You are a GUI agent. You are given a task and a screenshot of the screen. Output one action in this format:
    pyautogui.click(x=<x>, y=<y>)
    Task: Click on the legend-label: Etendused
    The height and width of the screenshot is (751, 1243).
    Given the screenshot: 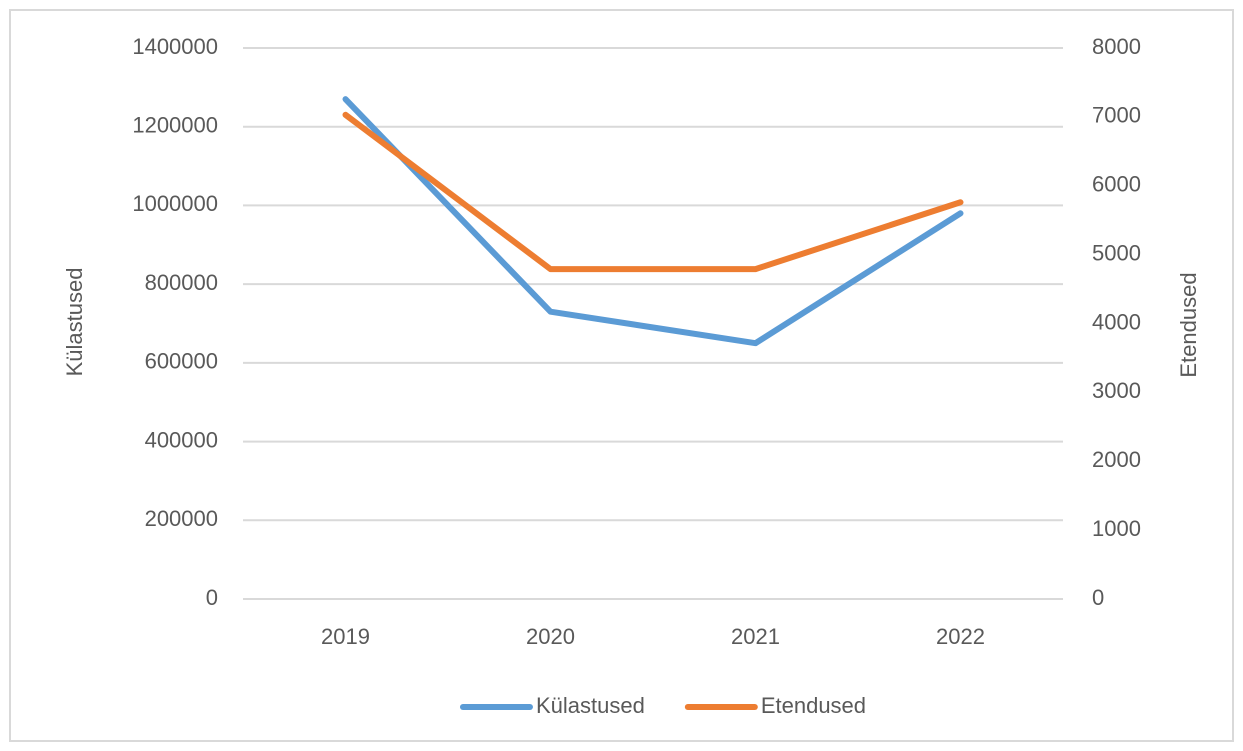 What is the action you would take?
    pyautogui.click(x=813, y=705)
    